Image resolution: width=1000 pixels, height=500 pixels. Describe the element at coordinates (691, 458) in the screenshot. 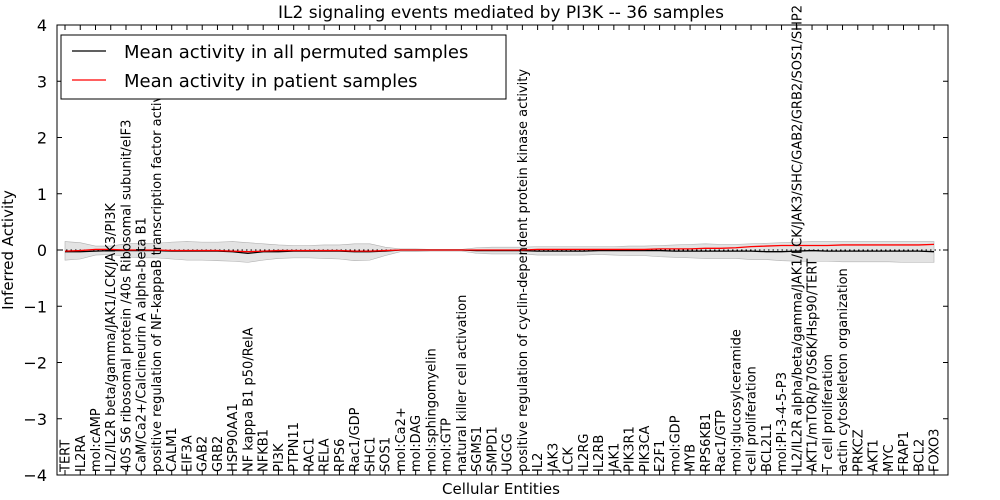

I see `x-category-label: MYB` at that location.